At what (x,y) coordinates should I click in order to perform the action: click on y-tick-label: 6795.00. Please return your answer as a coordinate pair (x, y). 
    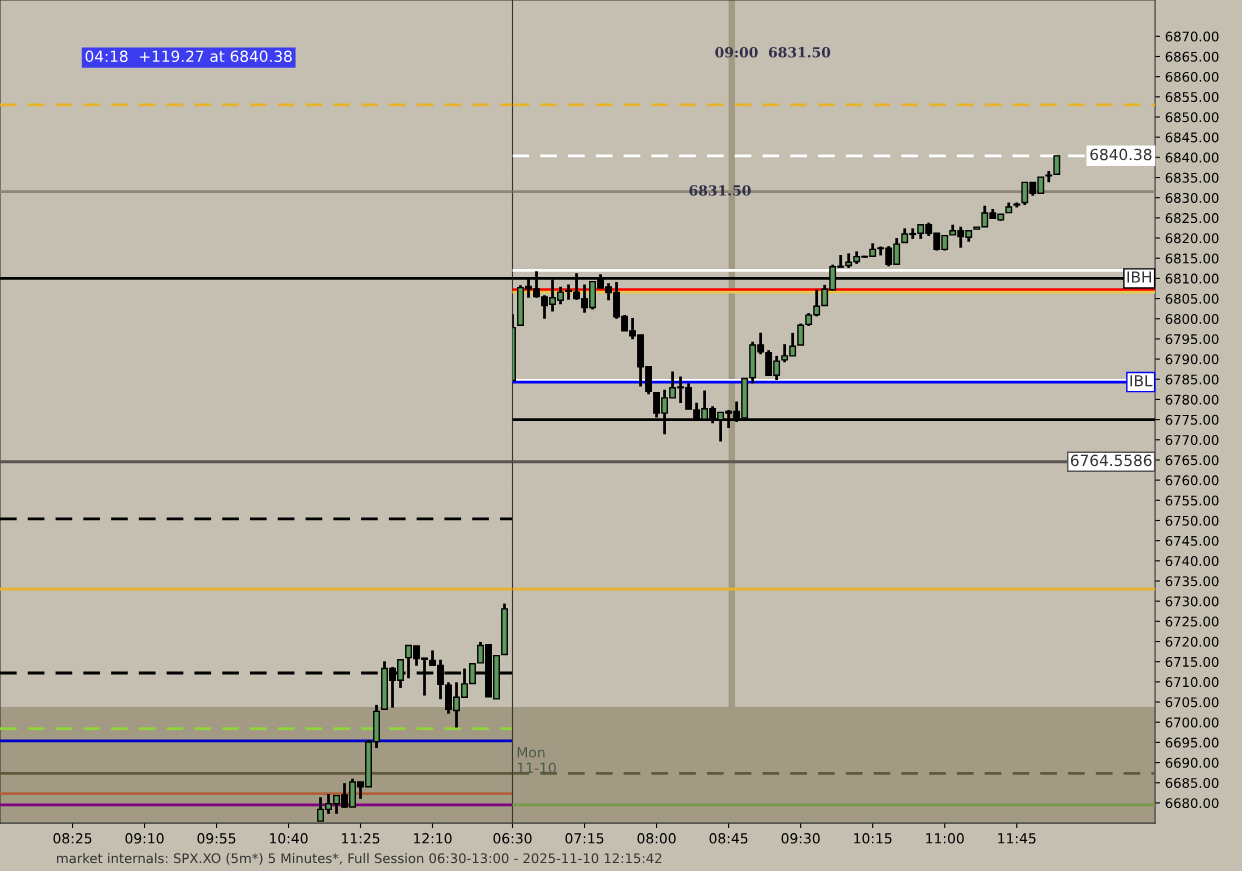
    Looking at the image, I should click on (1192, 339).